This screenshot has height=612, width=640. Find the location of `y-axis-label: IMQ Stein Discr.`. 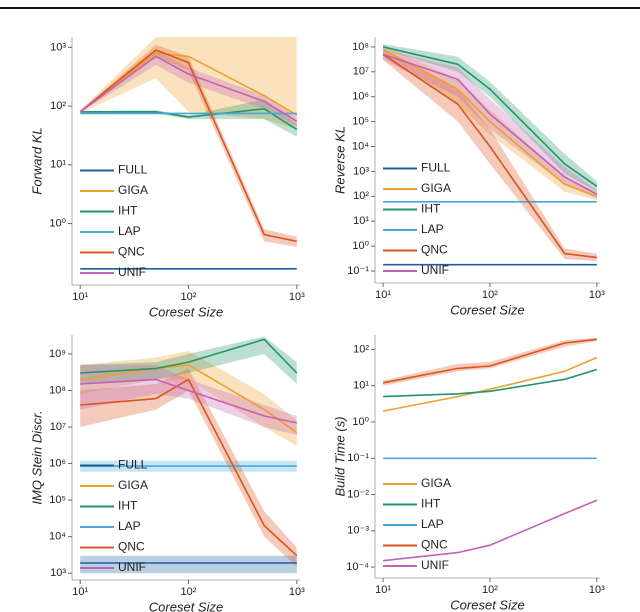

y-axis-label: IMQ Stein Discr. is located at coordinates (36, 457).